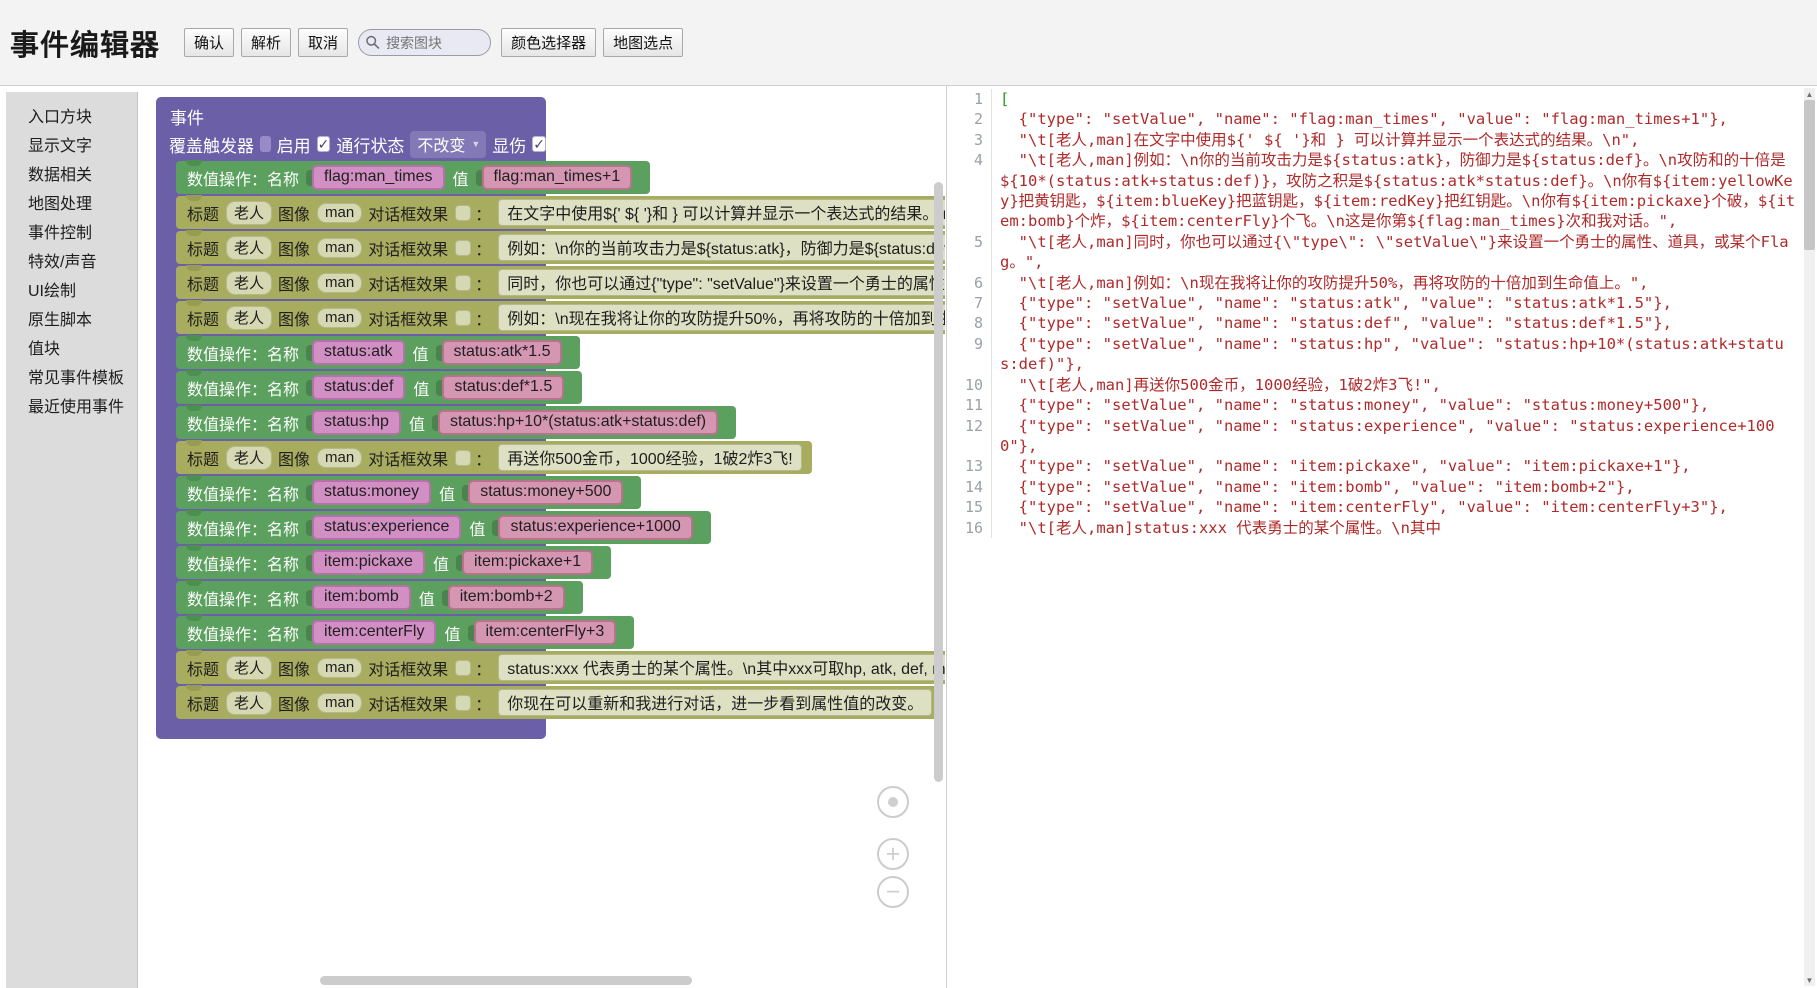 This screenshot has height=988, width=1817. What do you see at coordinates (557, 177) in the screenshot?
I see `setvalue-value-field: flag:man_times+1` at bounding box center [557, 177].